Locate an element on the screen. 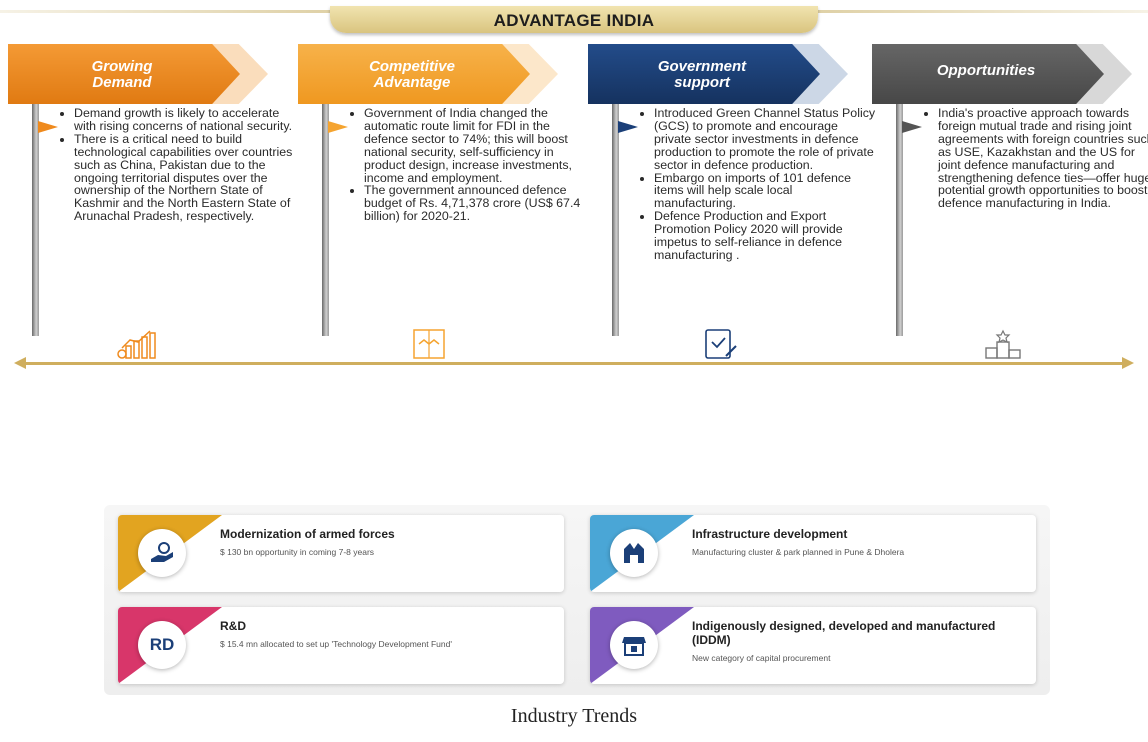  hand-coin-icon is located at coordinates (162, 553).